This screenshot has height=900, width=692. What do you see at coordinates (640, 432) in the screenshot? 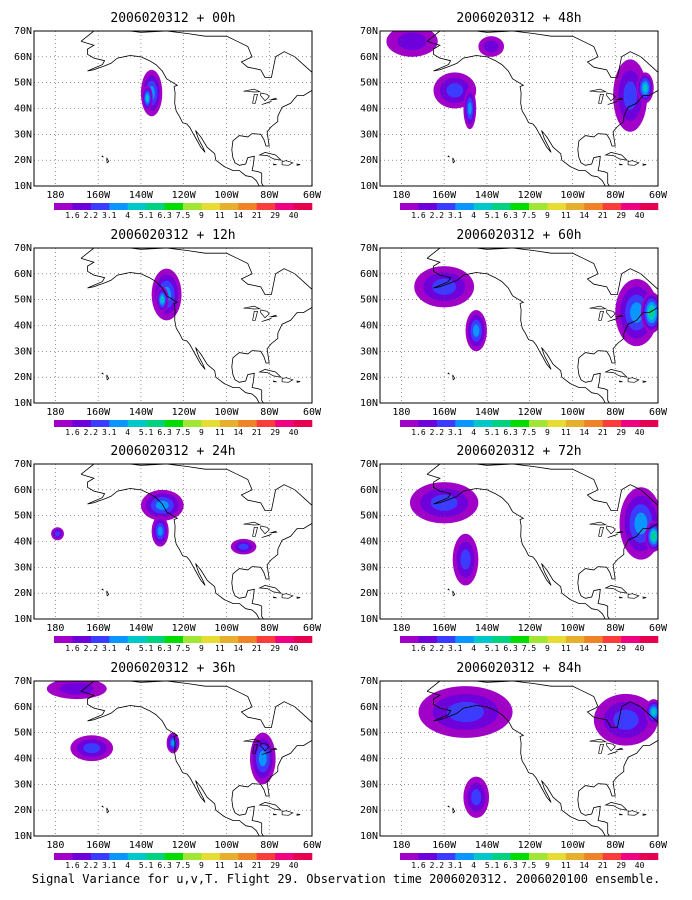
I see `colorbar-label: 40` at bounding box center [640, 432].